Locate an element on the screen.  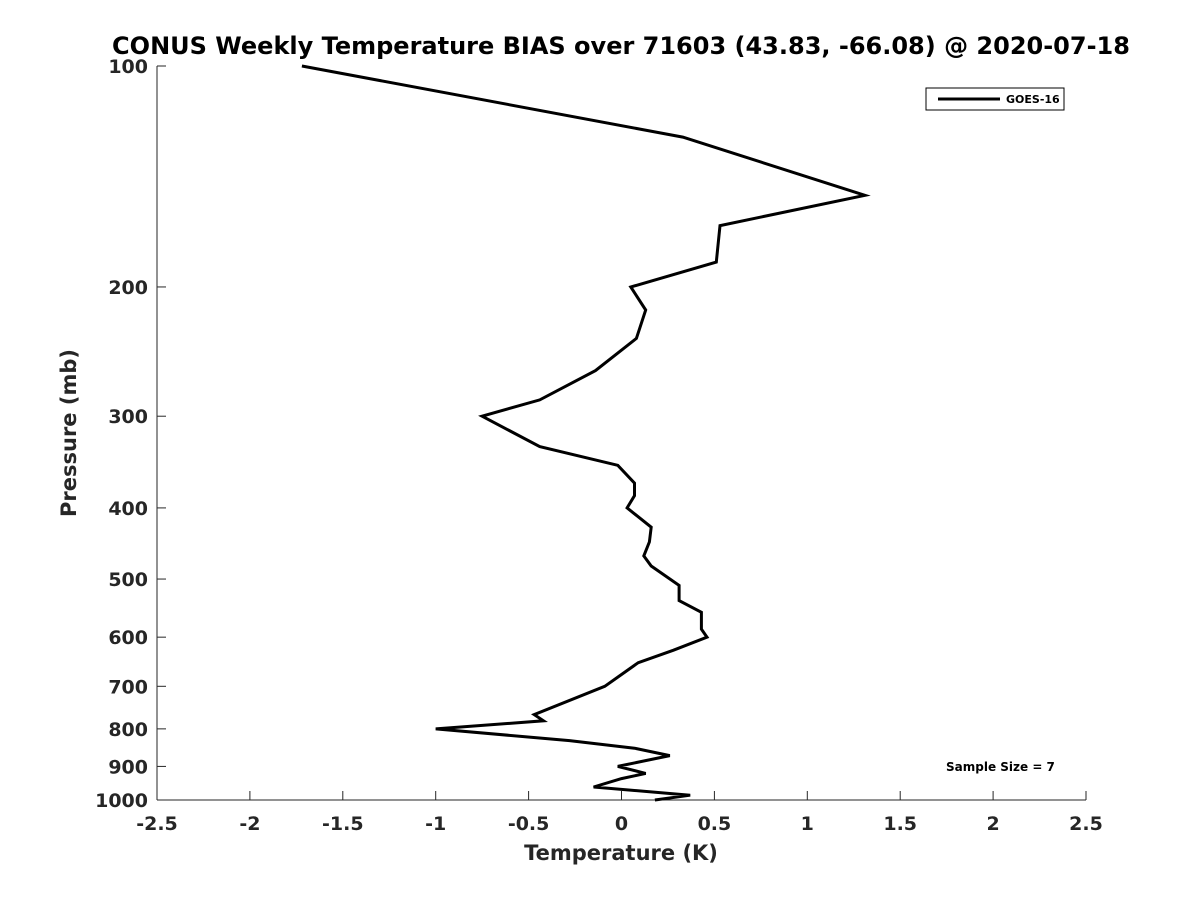
sample-size-annotation: Sample Size = 7 is located at coordinates (1000, 767).